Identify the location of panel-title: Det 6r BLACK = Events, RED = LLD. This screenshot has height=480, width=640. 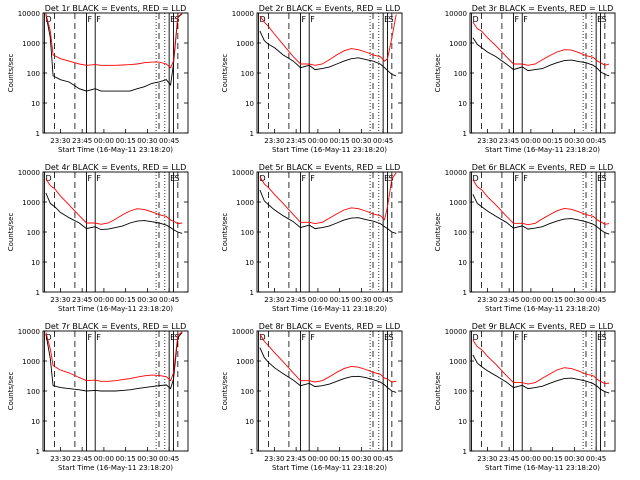
(543, 167).